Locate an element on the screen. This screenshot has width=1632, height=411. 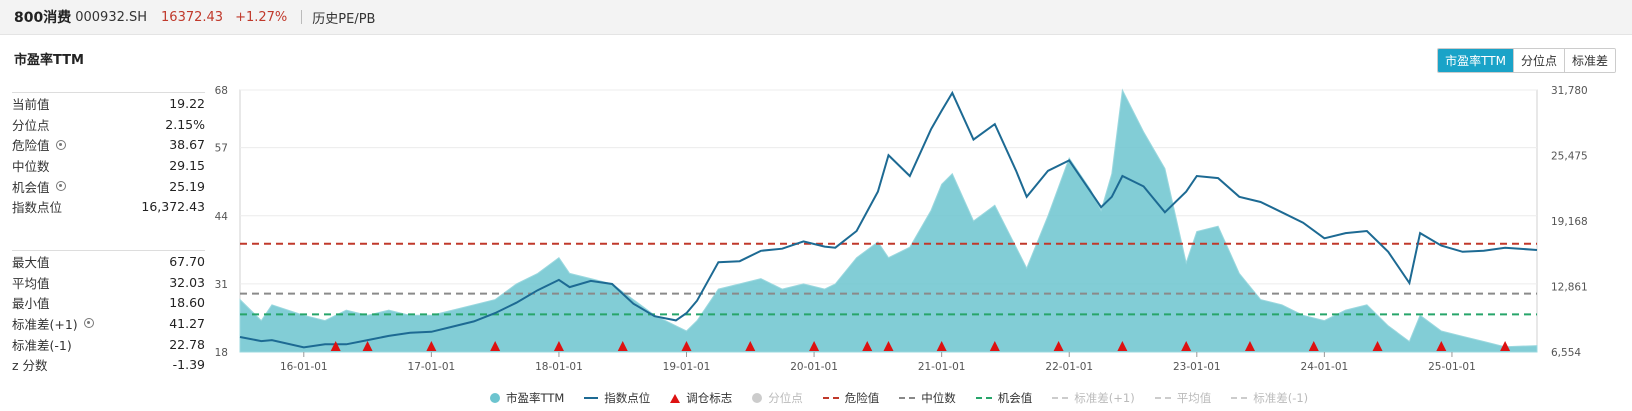
stat-label: 分位点 is located at coordinates (31, 124).